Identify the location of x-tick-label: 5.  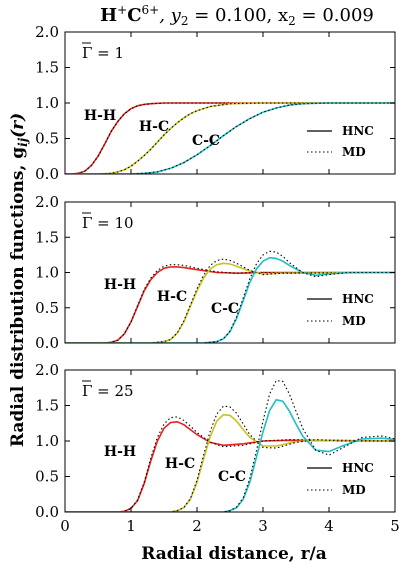
(395, 526).